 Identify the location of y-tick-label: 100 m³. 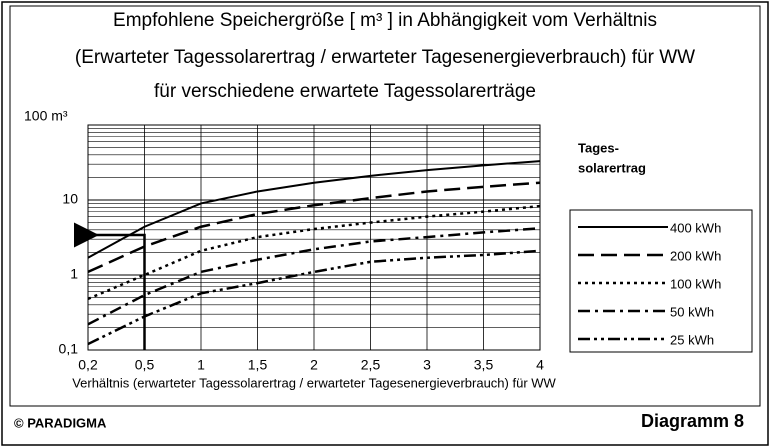
(46, 116).